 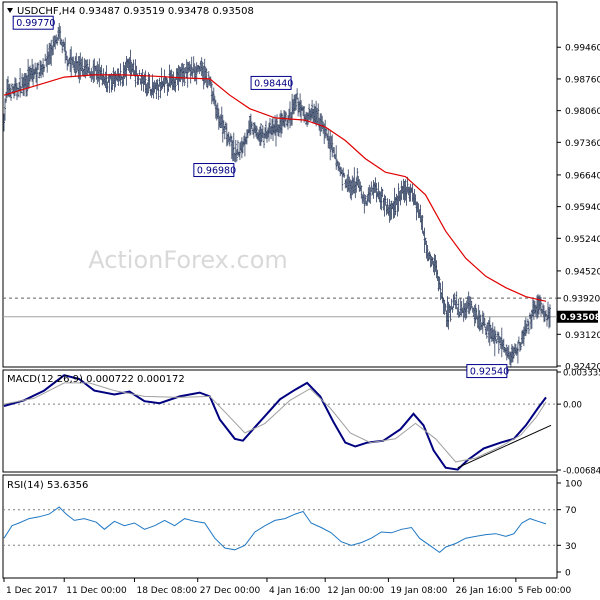 What do you see at coordinates (572, 406) in the screenshot?
I see `macd-y-tick-label: 0.00` at bounding box center [572, 406].